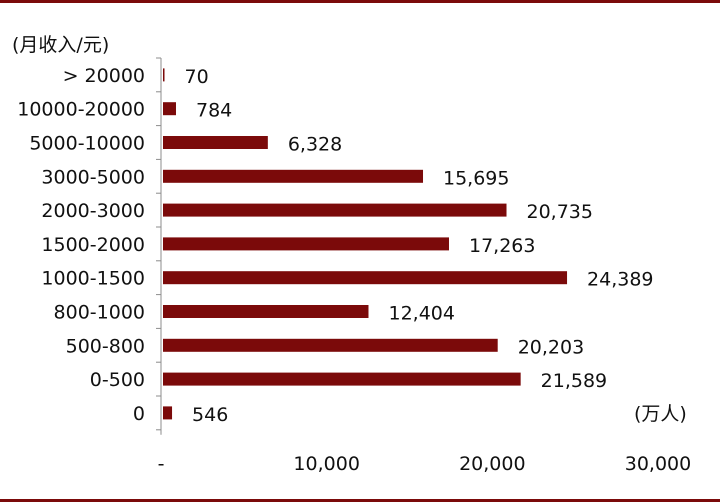  I want to click on data-label: 20,203, so click(551, 347).